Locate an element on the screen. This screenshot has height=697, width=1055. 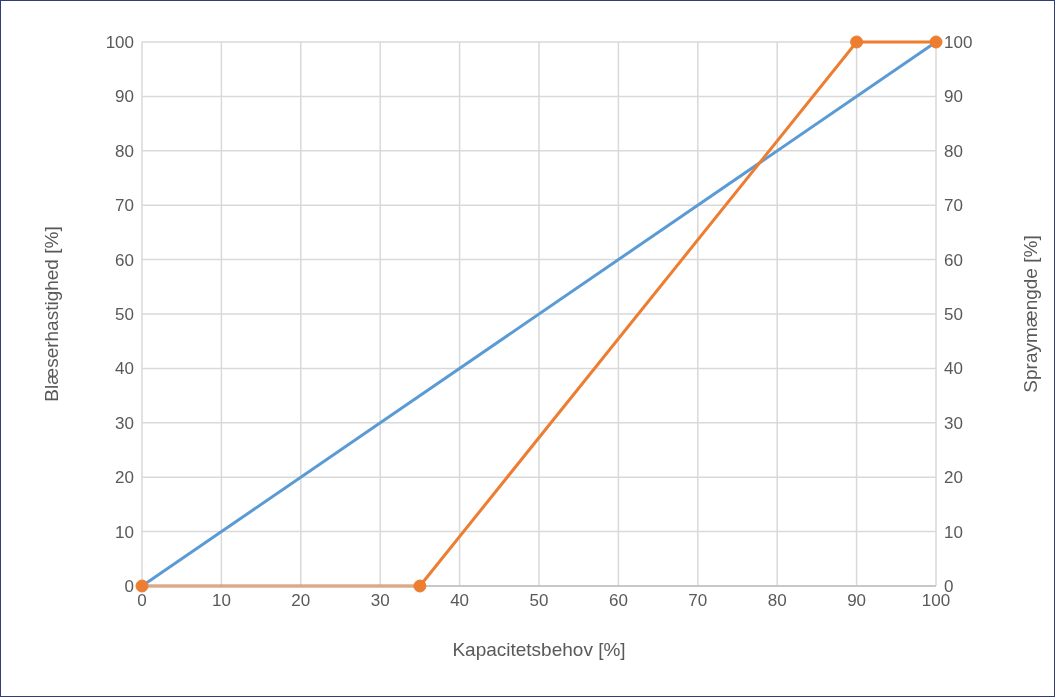
x-axis-title: Kapacitetsbehov [%] is located at coordinates (539, 649).